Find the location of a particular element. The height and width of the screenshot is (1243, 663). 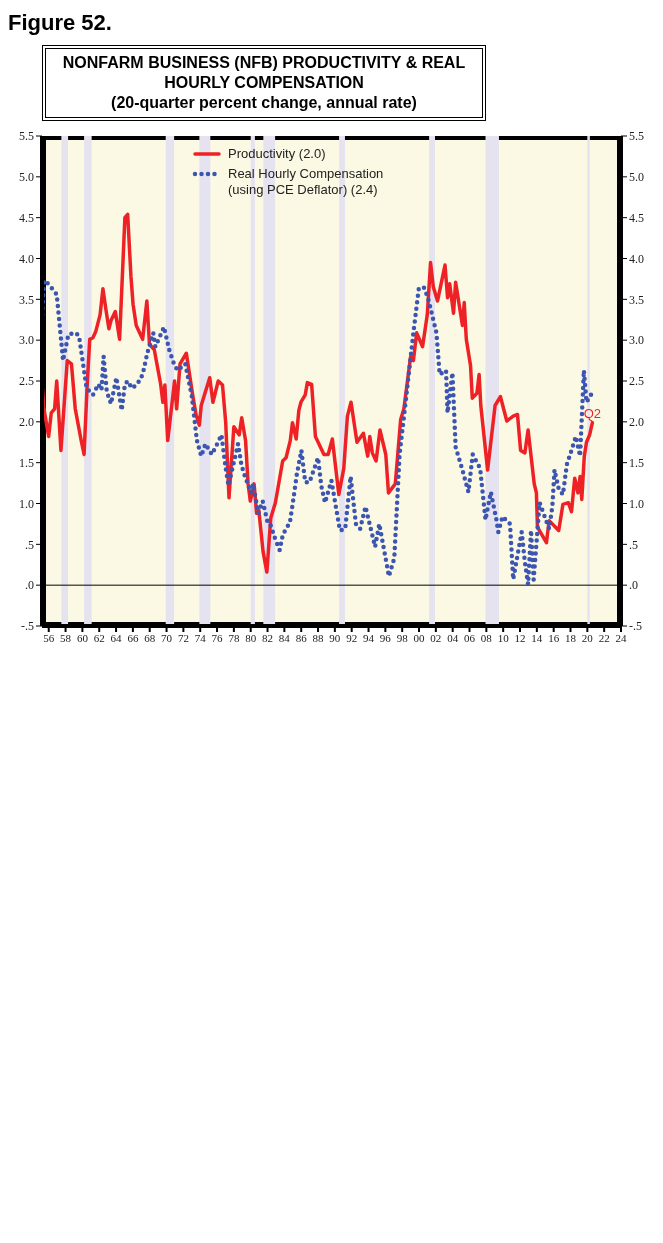

x-tick-label: 80 is located at coordinates (251, 637).